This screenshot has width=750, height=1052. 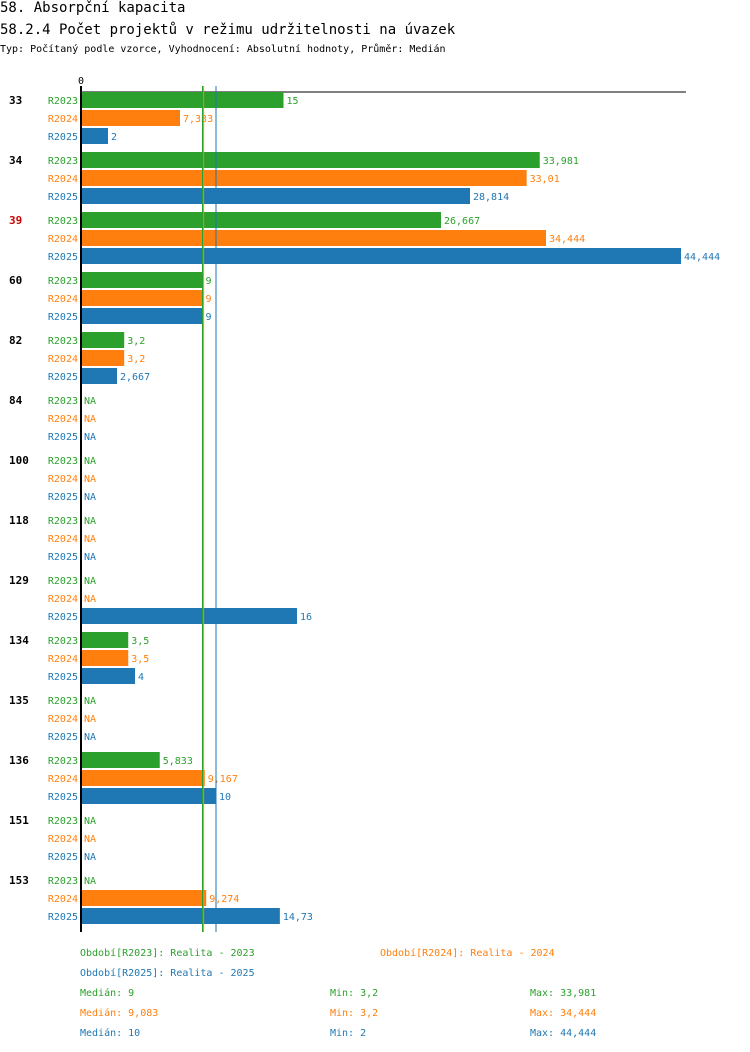 I want to click on category-label: 34, so click(x=16, y=160).